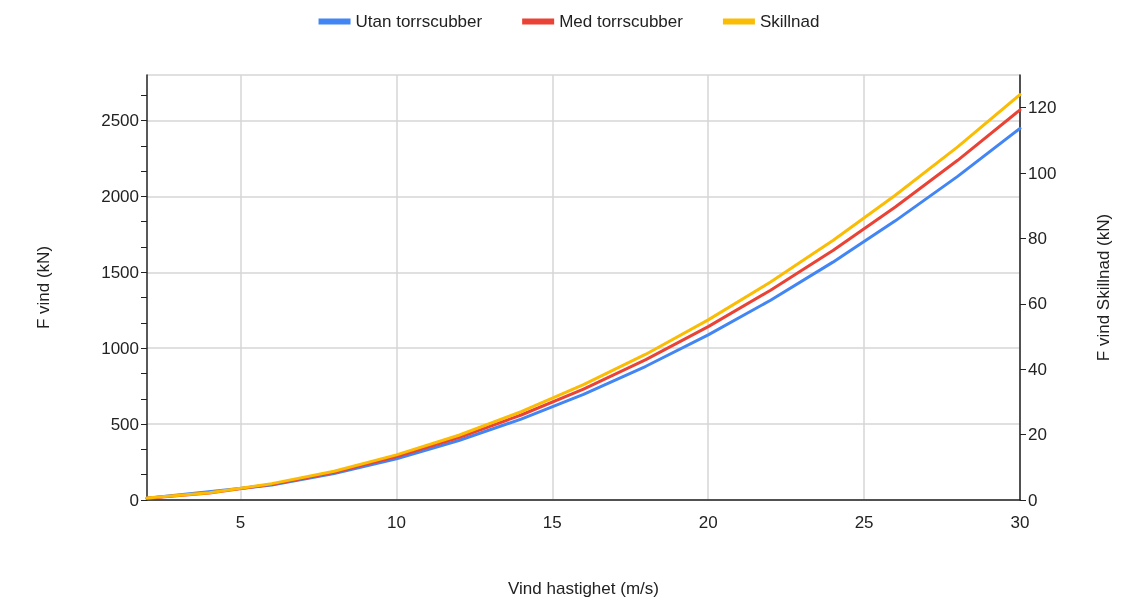 Image resolution: width=1138 pixels, height=604 pixels. Describe the element at coordinates (120, 196) in the screenshot. I see `y-tick-label: 2000` at that location.